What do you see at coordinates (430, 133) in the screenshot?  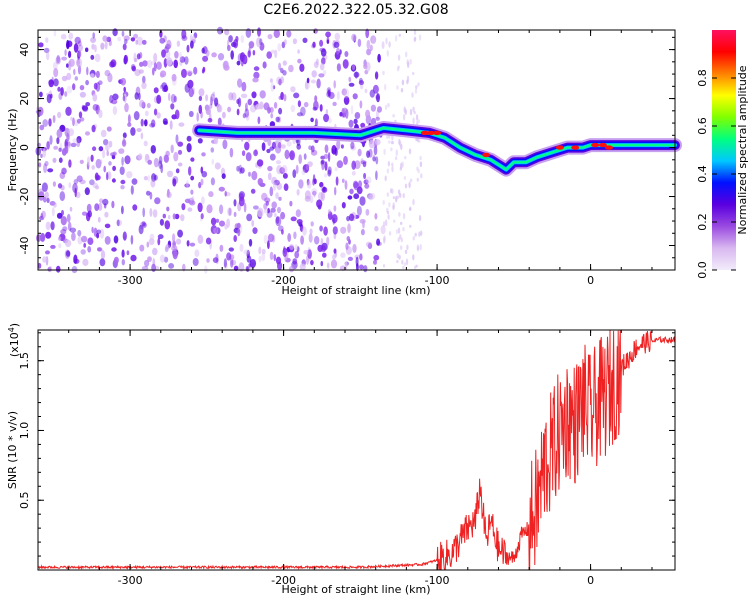 I see `ridge-peak` at bounding box center [430, 133].